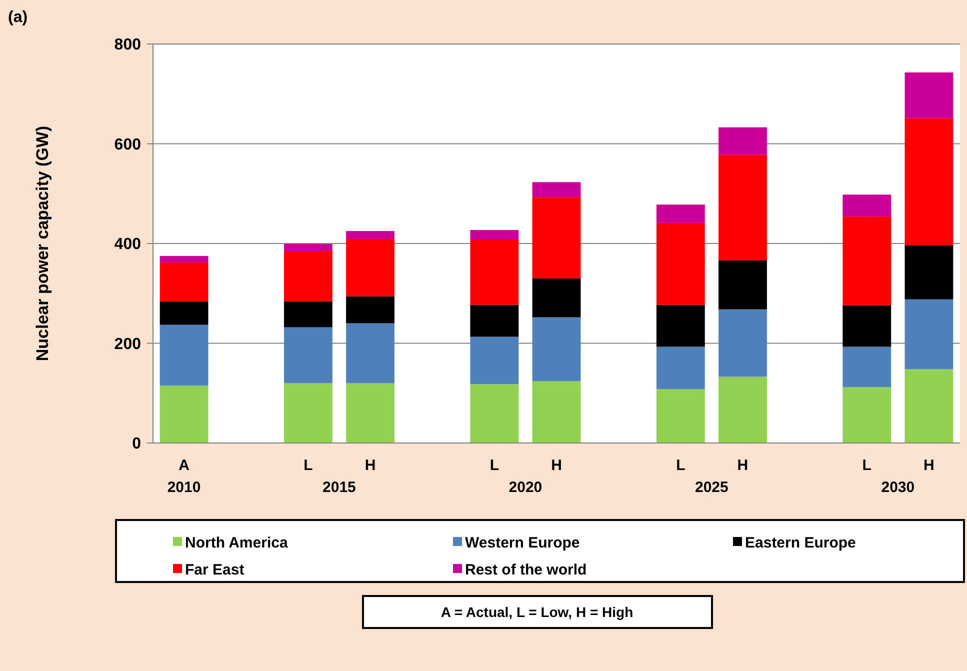 The height and width of the screenshot is (671, 967). Describe the element at coordinates (128, 145) in the screenshot. I see `y-tick-label: 600` at that location.